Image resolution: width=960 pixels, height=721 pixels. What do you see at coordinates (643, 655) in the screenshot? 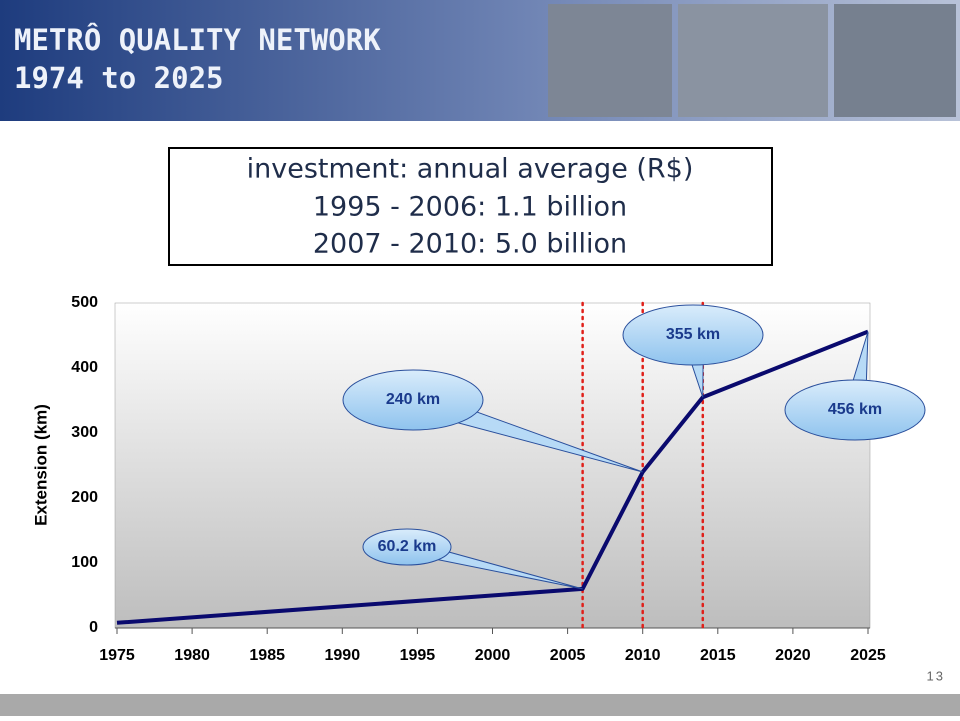
I see `x-tick-label: 2010` at bounding box center [643, 655].